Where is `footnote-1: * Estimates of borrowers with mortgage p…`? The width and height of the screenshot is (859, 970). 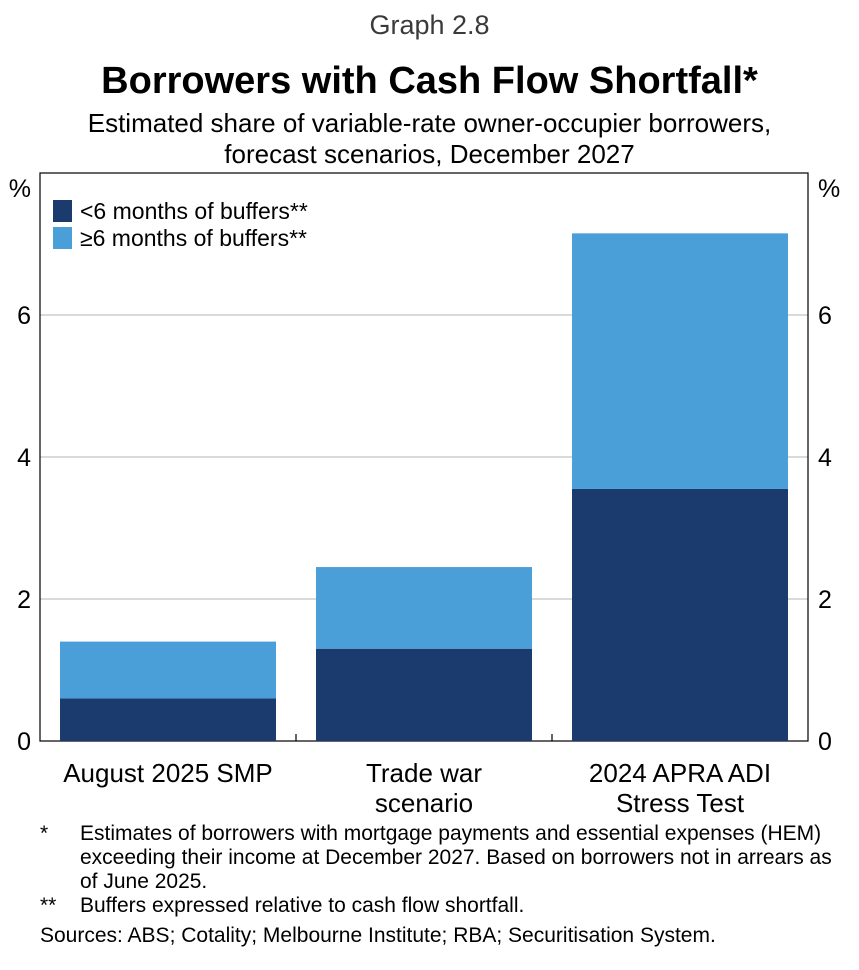
footnote-1: * Estimates of borrowers with mortgage p… is located at coordinates (440, 858).